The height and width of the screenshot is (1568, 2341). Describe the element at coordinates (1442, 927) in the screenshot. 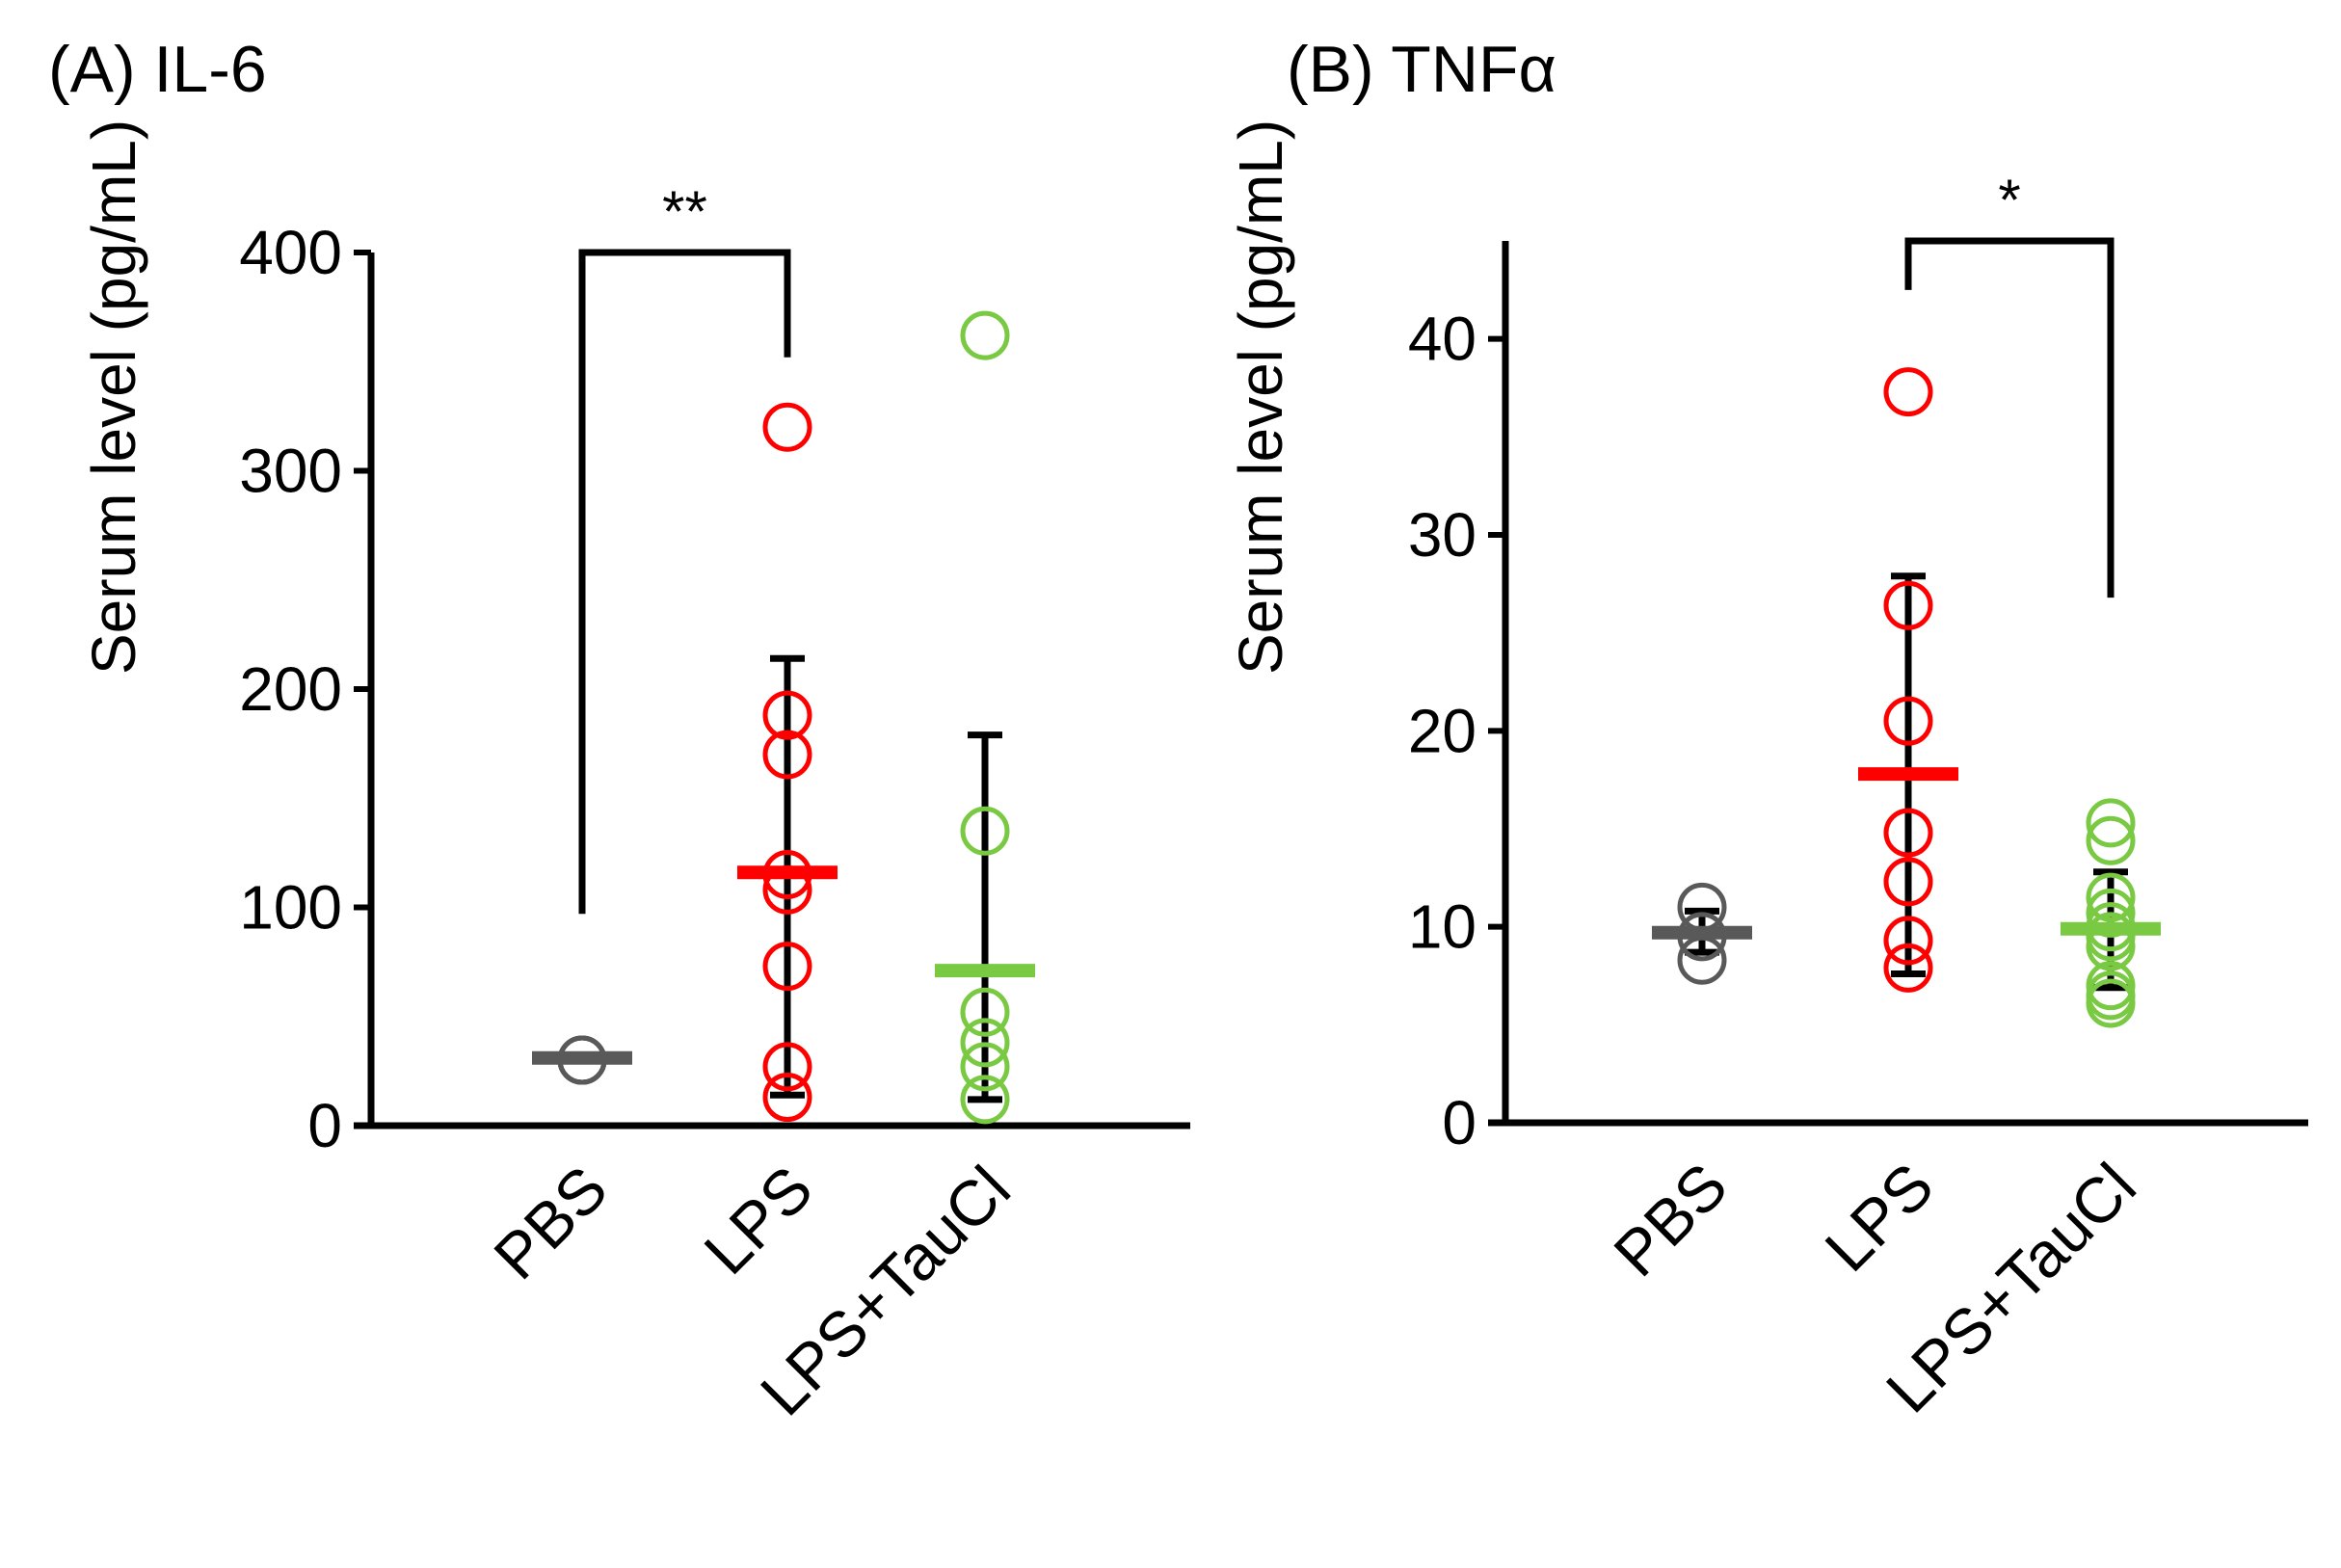

I see `panel-b-y-tick-label: 10` at that location.